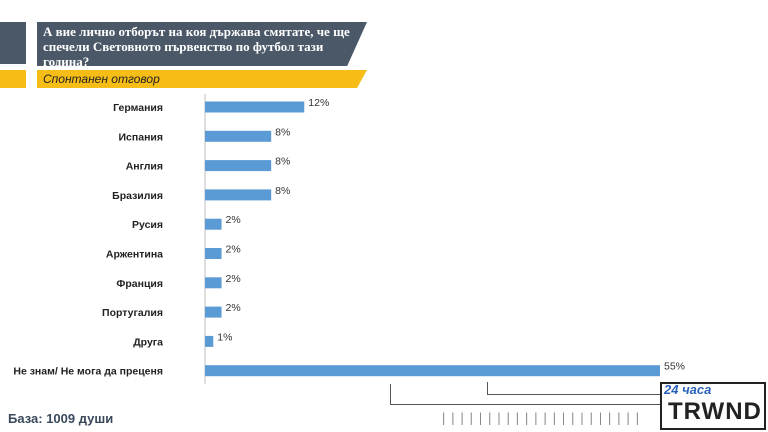 The height and width of the screenshot is (432, 768). Describe the element at coordinates (715, 411) in the screenshot. I see `logo-trend-text: TRWND` at that location.